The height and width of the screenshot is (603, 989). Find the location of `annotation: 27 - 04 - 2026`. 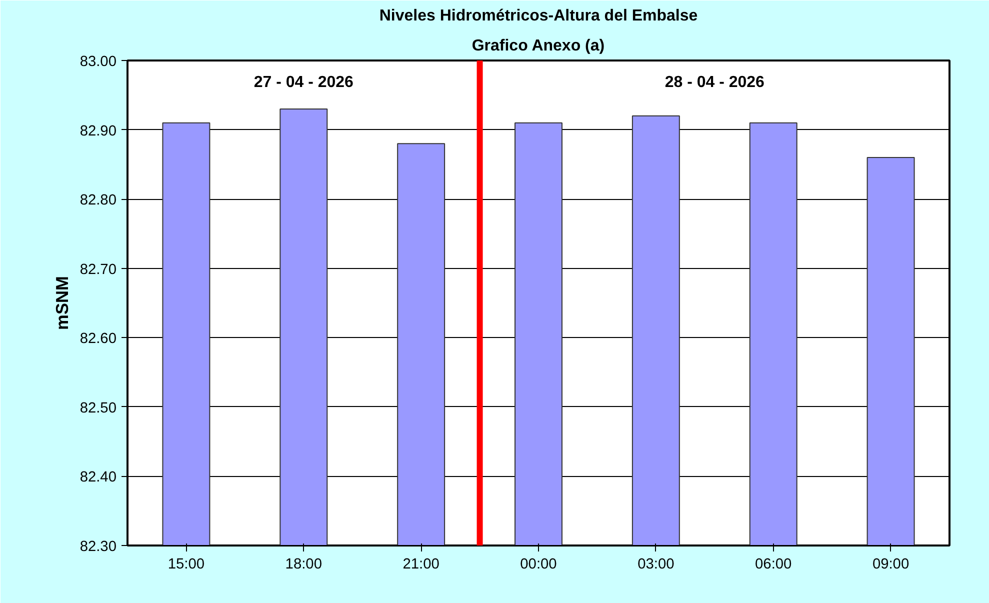

annotation: 27 - 04 - 2026 is located at coordinates (304, 82).